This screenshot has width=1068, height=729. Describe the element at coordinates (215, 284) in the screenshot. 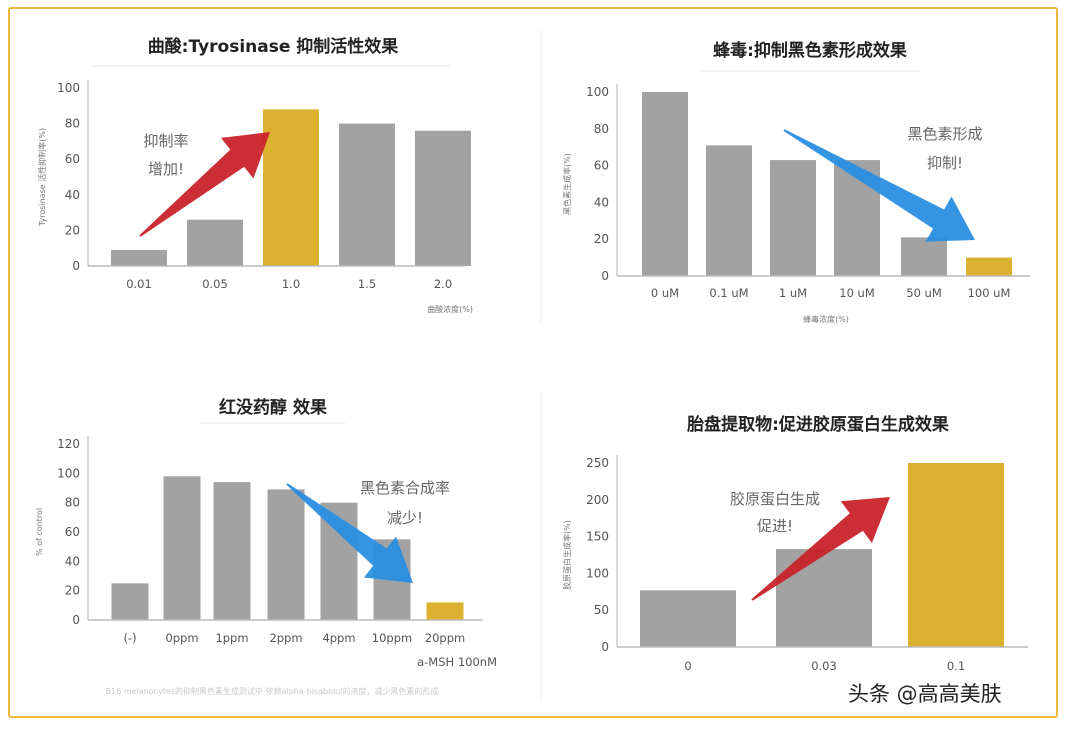

I see `x-tick-label: 0.05` at that location.